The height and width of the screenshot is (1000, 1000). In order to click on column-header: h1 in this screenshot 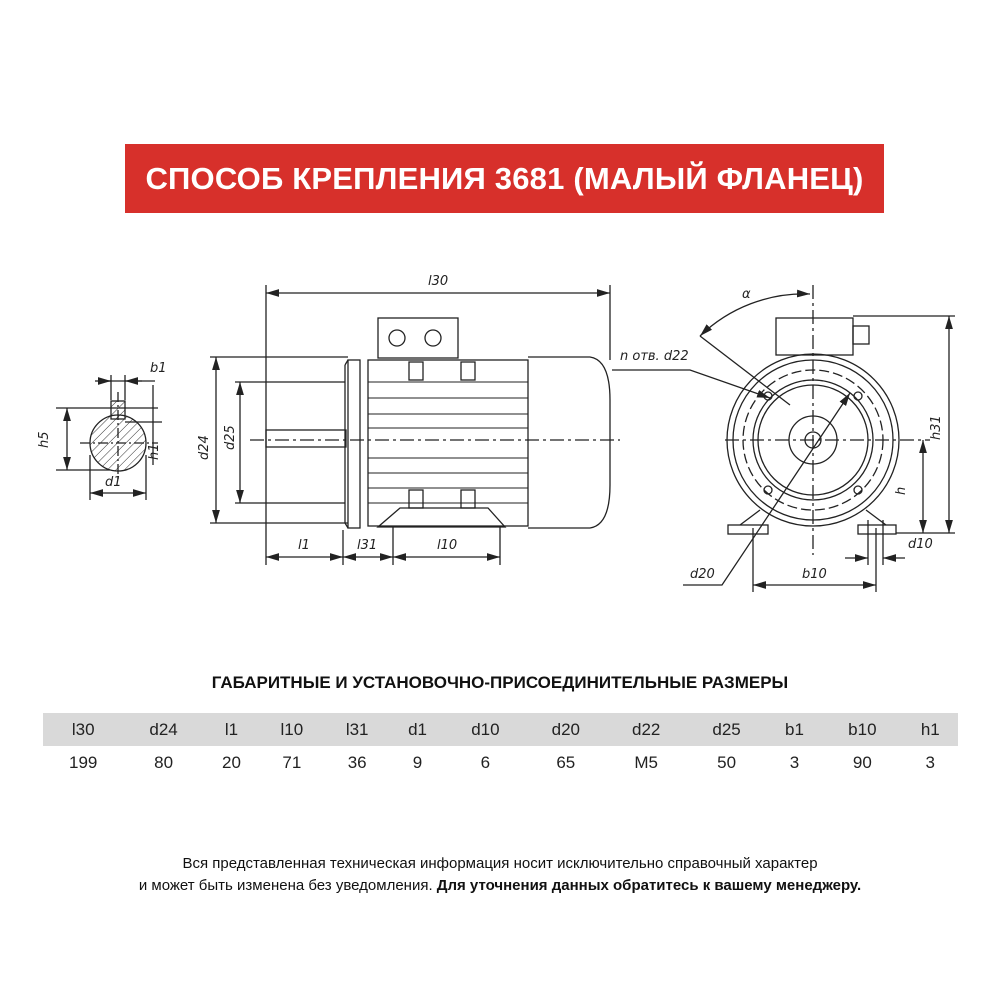, I will do `click(930, 729)`.